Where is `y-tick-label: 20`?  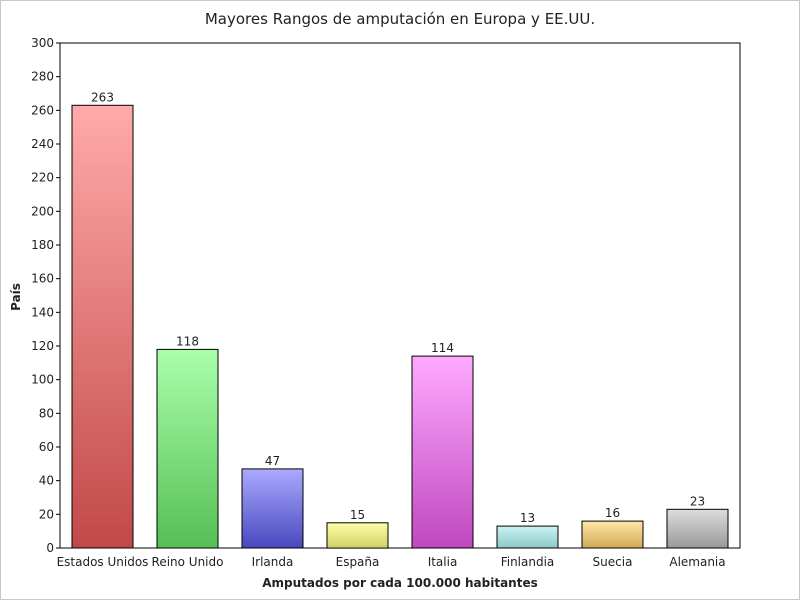
y-tick-label: 20 is located at coordinates (46, 514).